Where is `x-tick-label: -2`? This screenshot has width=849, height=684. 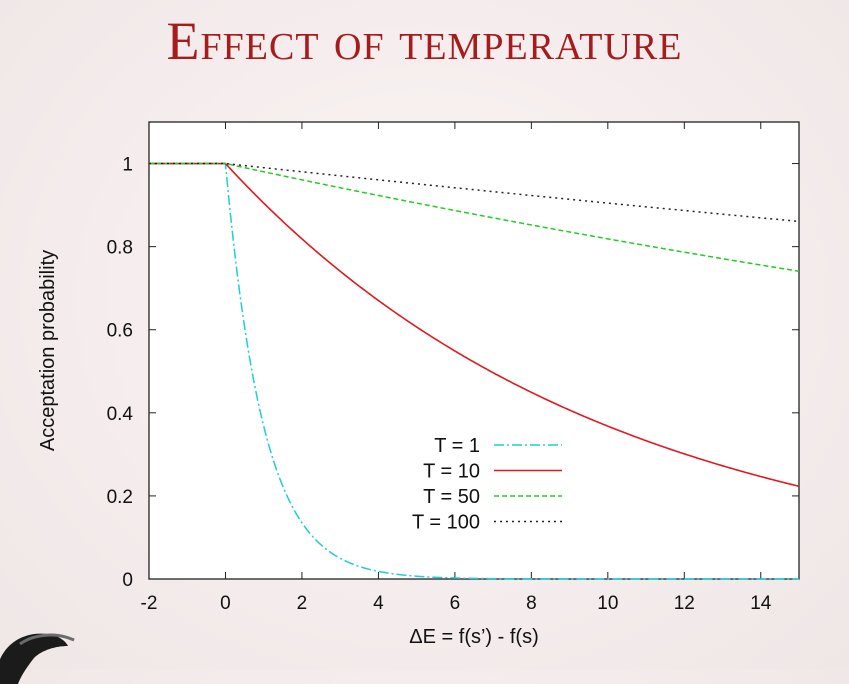 x-tick-label: -2 is located at coordinates (149, 603).